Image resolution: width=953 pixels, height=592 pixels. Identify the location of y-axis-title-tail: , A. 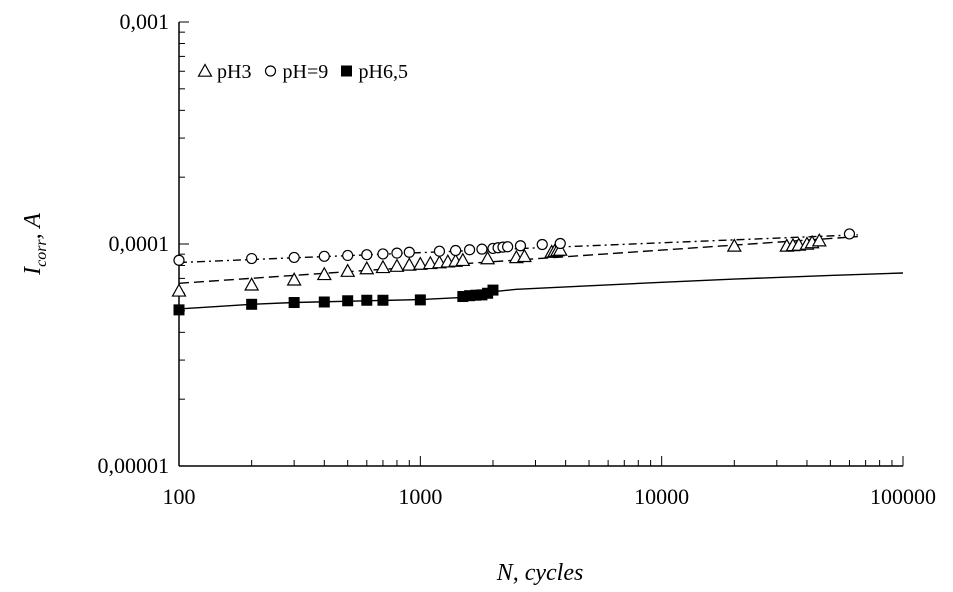
(33, 226).